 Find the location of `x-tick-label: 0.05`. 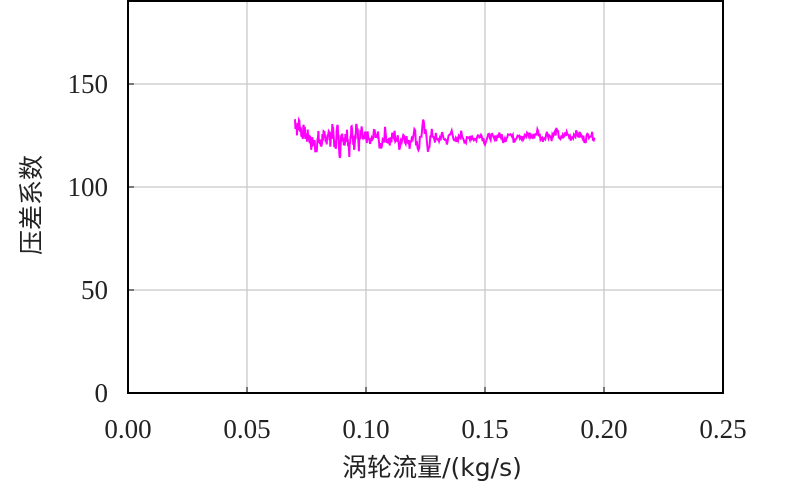

x-tick-label: 0.05 is located at coordinates (246, 429).